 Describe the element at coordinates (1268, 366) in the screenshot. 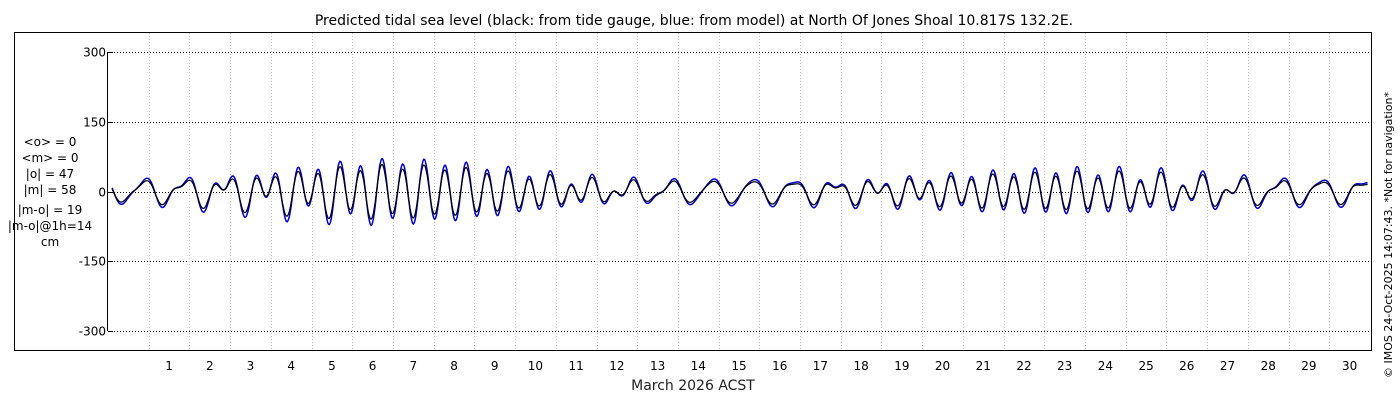

I see `x-tick-label: 28` at that location.